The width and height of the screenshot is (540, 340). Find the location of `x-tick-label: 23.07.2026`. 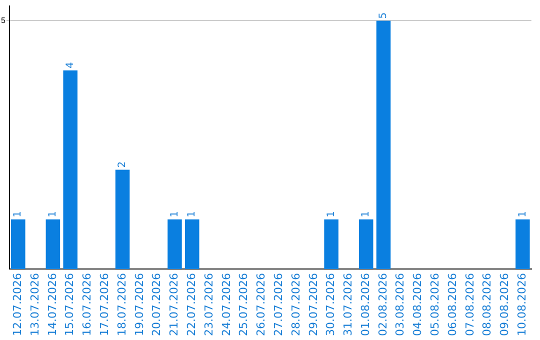

x-tick-label: 23.07.2026 is located at coordinates (209, 304).